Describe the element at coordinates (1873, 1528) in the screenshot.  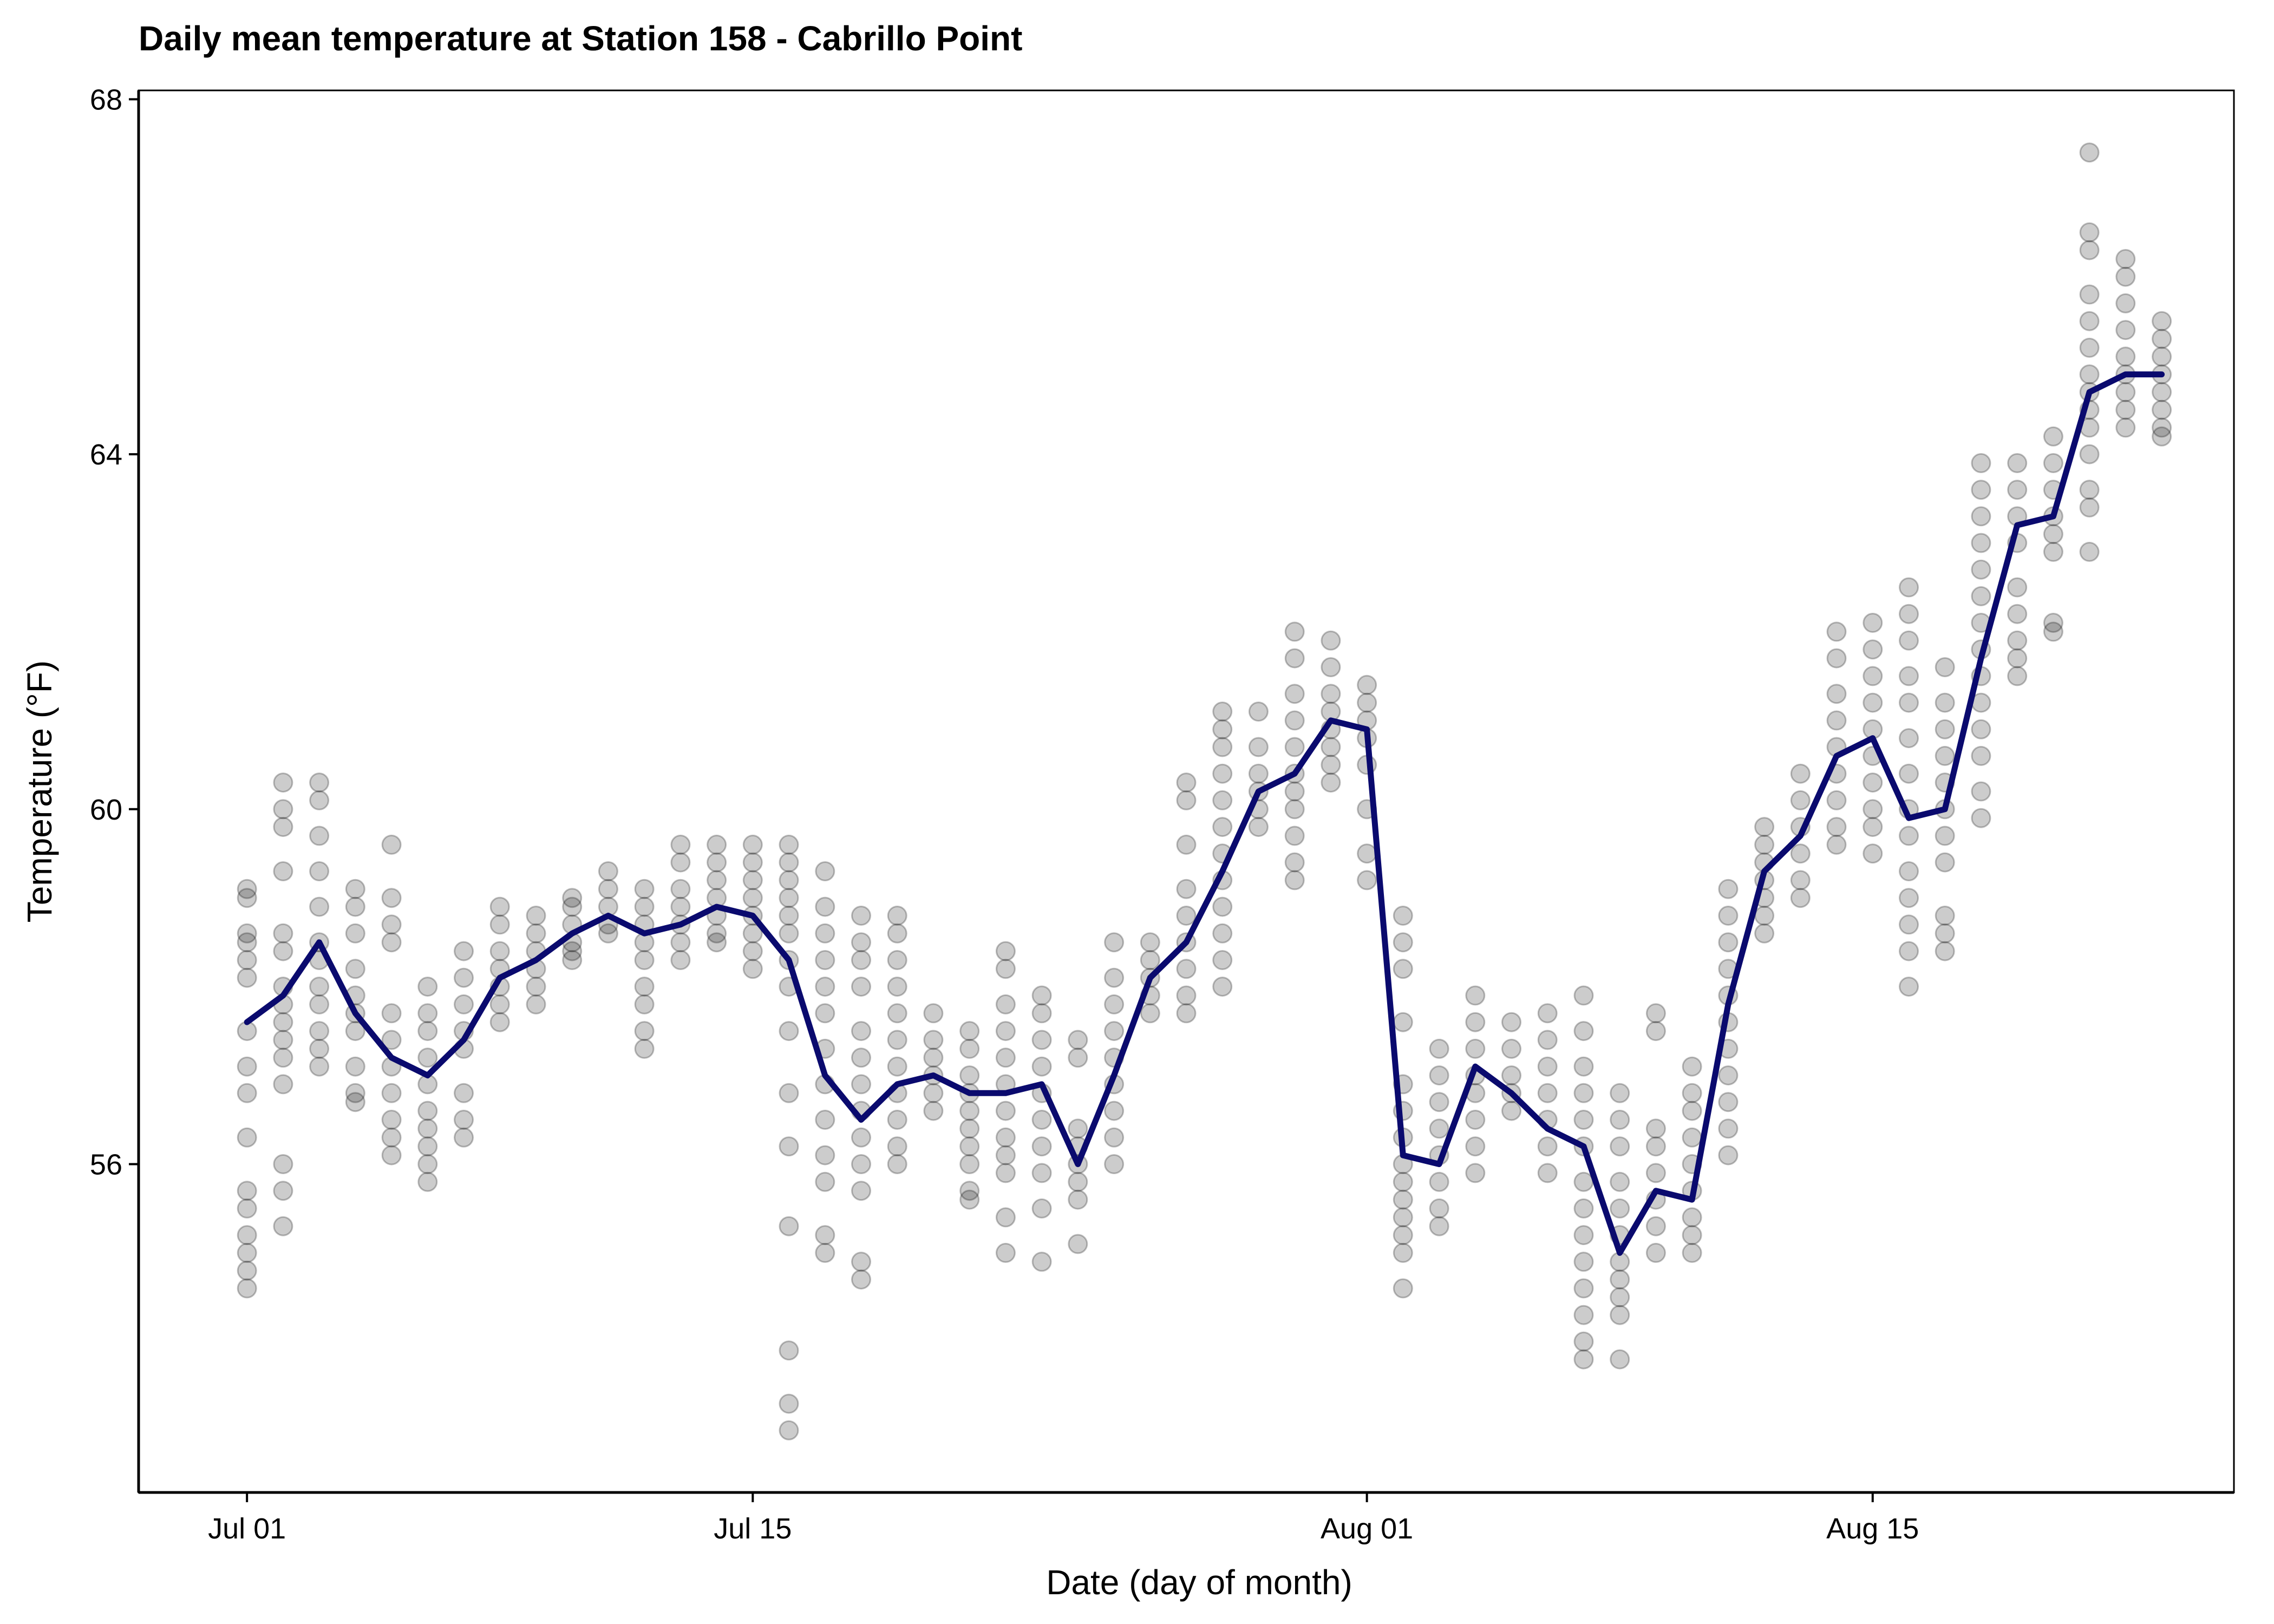
I see `x-tick-label: Aug 15` at that location.